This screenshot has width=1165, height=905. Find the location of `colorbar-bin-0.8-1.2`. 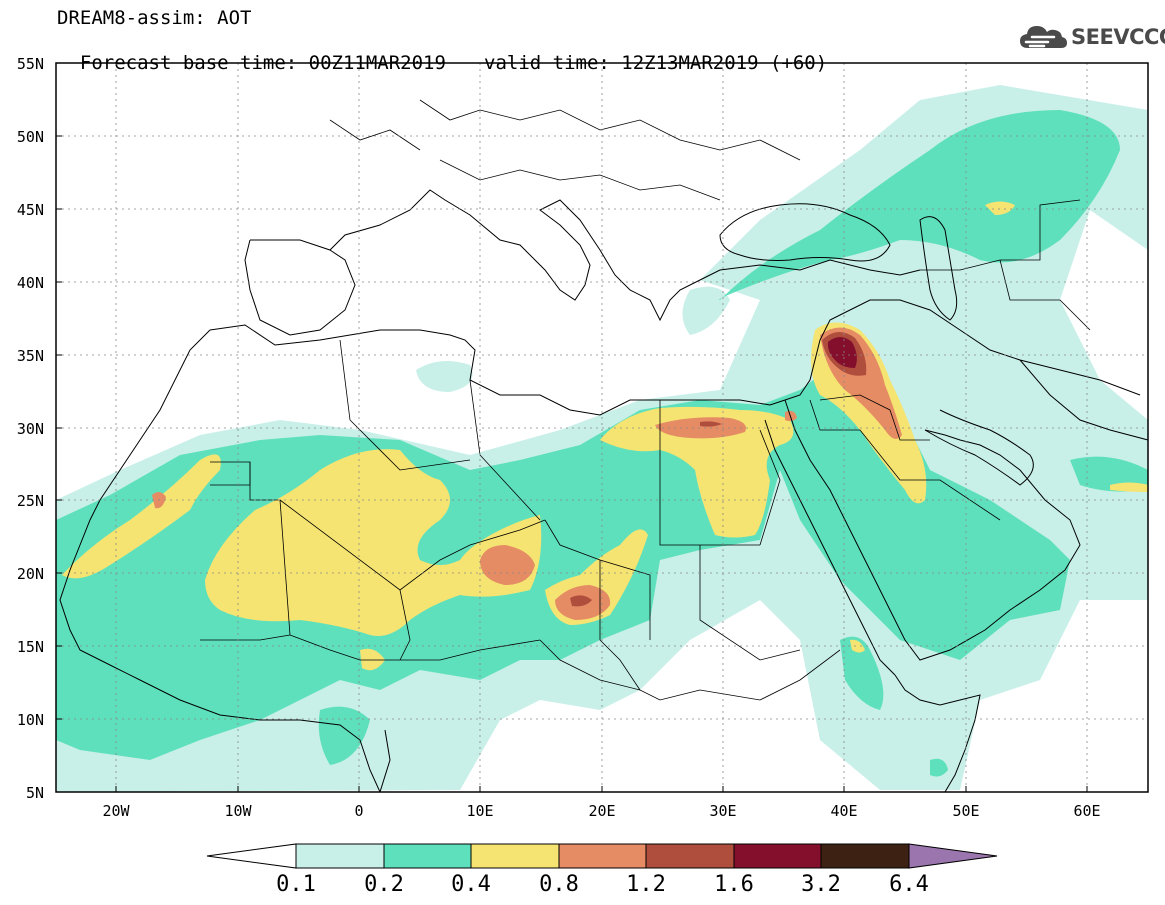

colorbar-bin-0.8-1.2 is located at coordinates (602, 856).